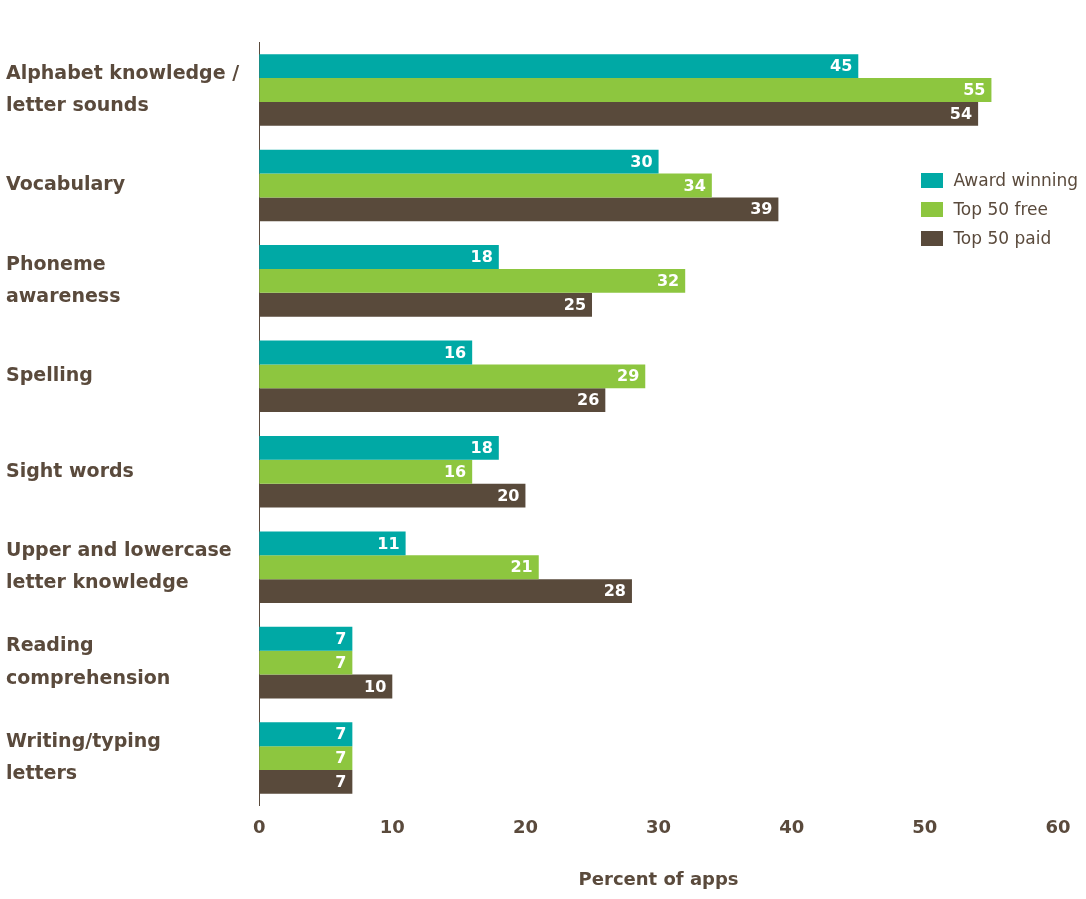 The height and width of the screenshot is (899, 1086). What do you see at coordinates (83, 756) in the screenshot?
I see `y-tick-label: Writing/typing letters` at bounding box center [83, 756].